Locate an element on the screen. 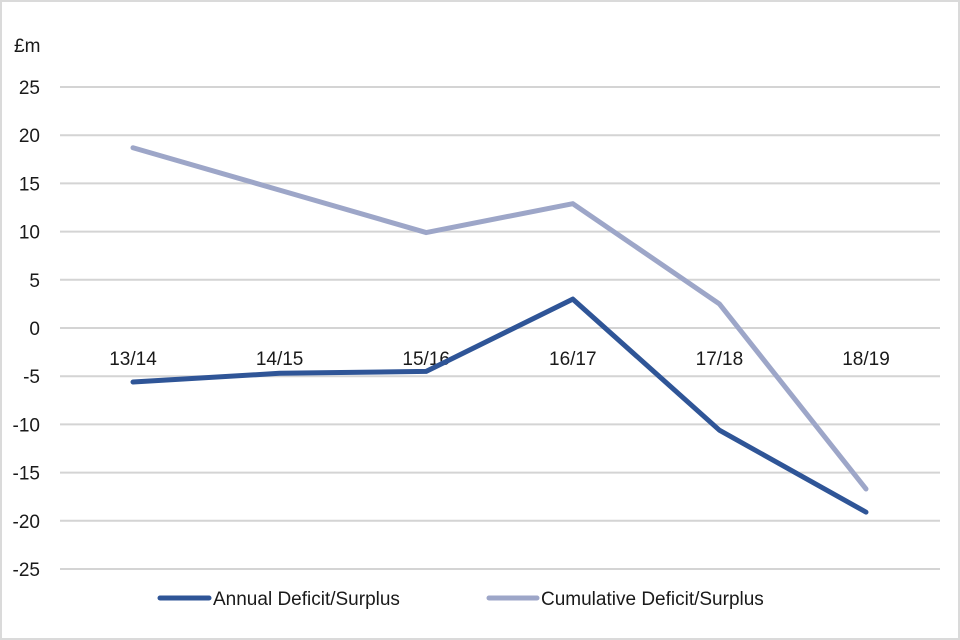  legend-label-annual: Annual Deficit/Surplus is located at coordinates (306, 599).